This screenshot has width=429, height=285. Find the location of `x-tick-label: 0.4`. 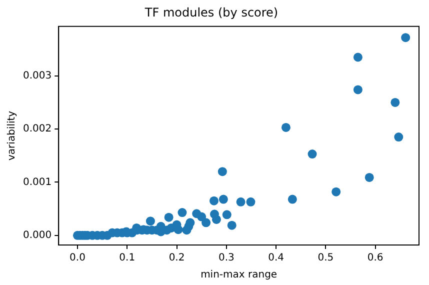

x-tick-label: 0.4 is located at coordinates (276, 258).